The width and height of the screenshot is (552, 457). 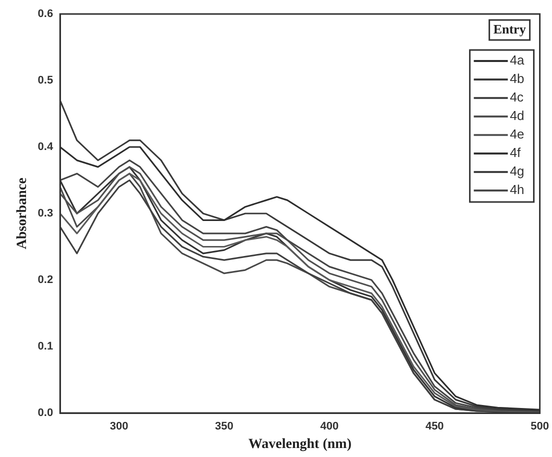 What do you see at coordinates (329, 426) in the screenshot?
I see `x-tick-label: 400` at bounding box center [329, 426].